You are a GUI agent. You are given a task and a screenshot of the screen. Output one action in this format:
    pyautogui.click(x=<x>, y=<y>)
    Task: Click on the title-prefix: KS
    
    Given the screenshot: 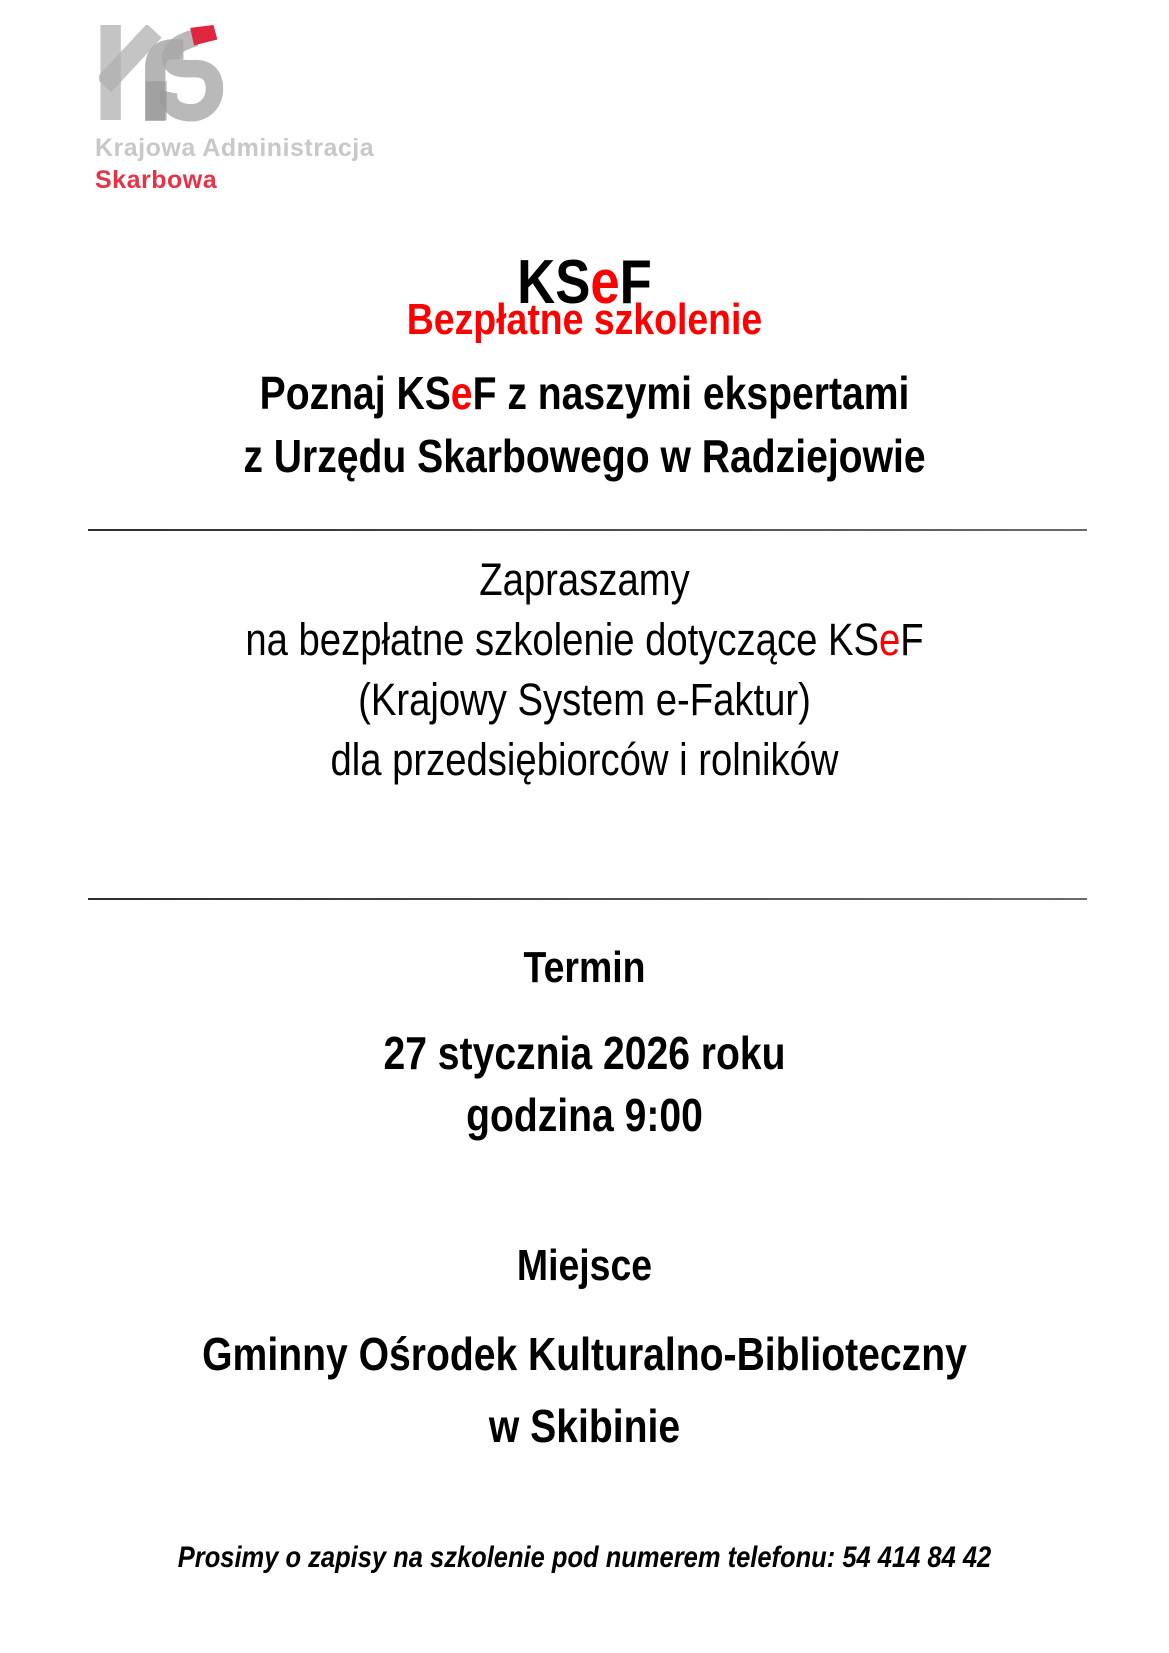 What is the action you would take?
    pyautogui.click(x=554, y=282)
    